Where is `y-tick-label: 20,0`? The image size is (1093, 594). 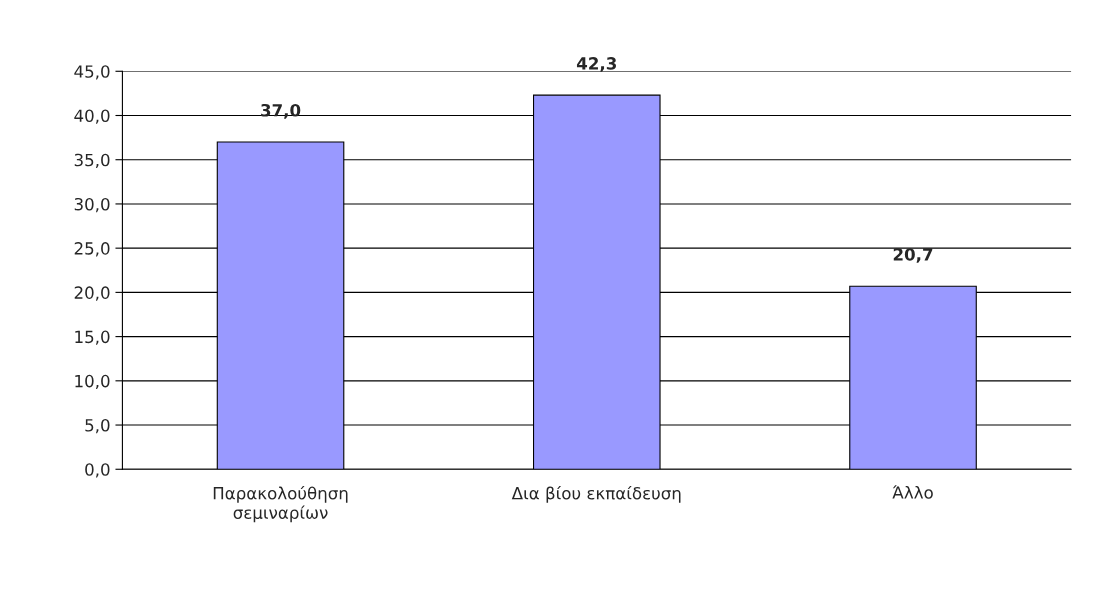
y-tick-label: 20,0 is located at coordinates (92, 293).